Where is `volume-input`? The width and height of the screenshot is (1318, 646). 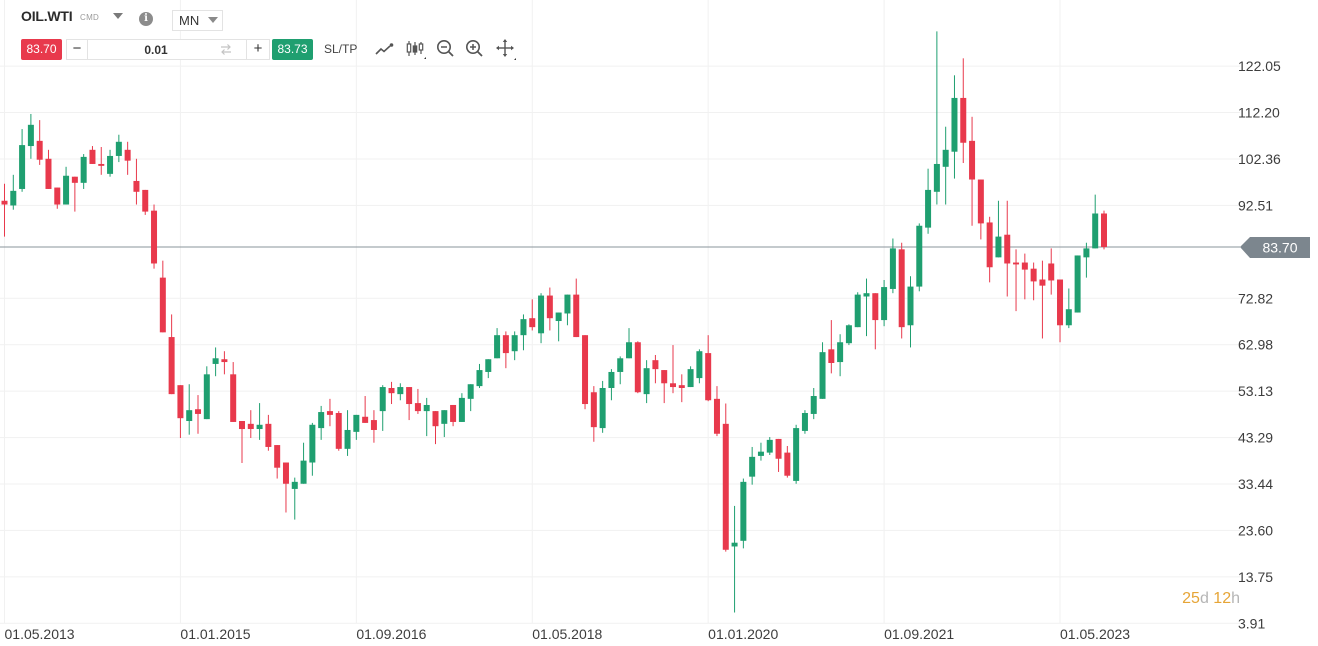 volume-input is located at coordinates (156, 49).